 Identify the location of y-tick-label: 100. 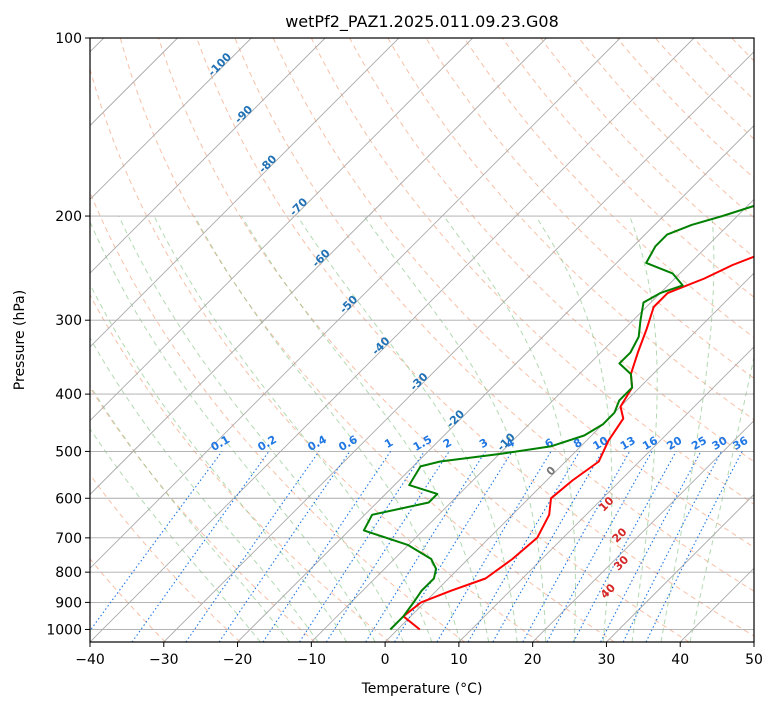
(68, 39).